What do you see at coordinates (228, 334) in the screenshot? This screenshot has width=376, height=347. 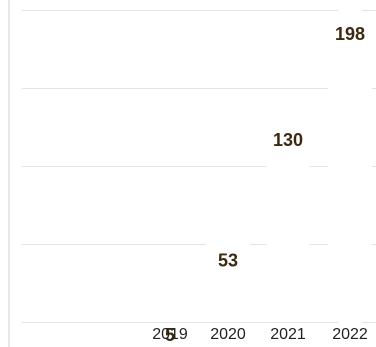 I see `x-tick-label-2020: 2020` at bounding box center [228, 334].